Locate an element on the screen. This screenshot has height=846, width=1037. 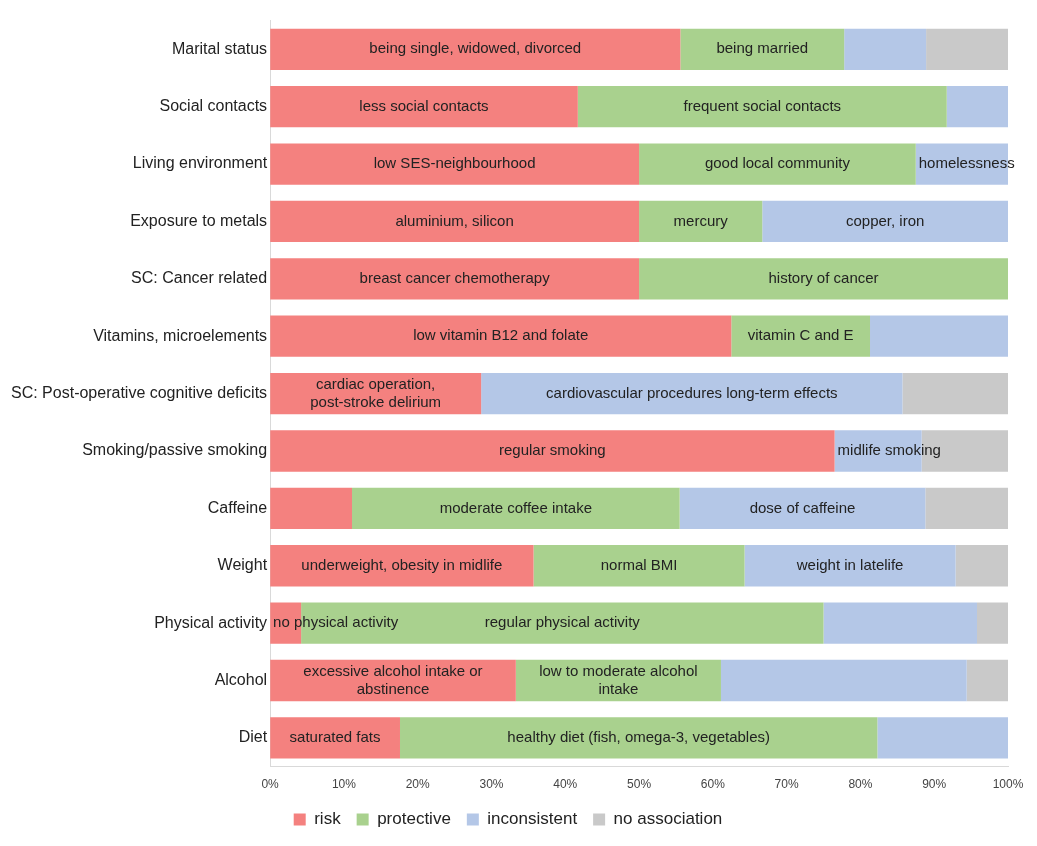
data-label: aluminium, silicon is located at coordinates (454, 220).